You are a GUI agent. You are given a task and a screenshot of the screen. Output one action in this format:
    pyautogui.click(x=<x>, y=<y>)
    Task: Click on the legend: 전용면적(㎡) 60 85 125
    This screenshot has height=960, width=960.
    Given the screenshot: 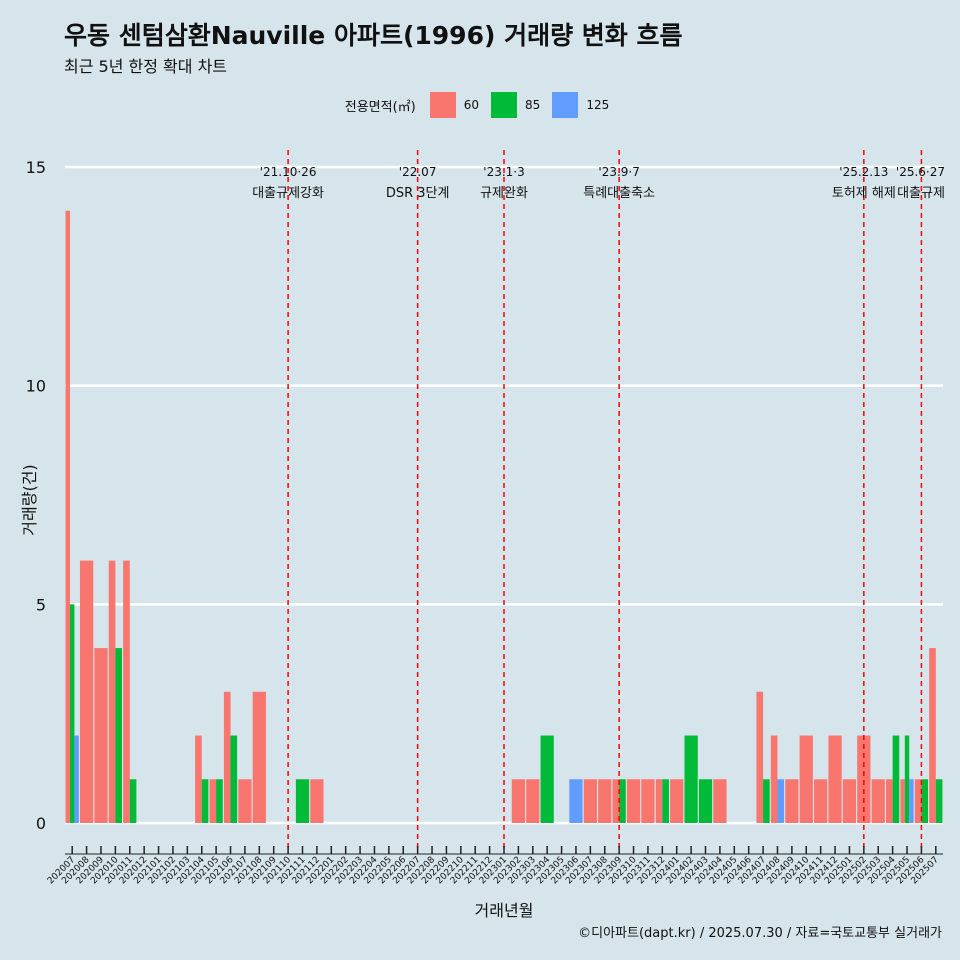 What is the action you would take?
    pyautogui.click(x=480, y=105)
    